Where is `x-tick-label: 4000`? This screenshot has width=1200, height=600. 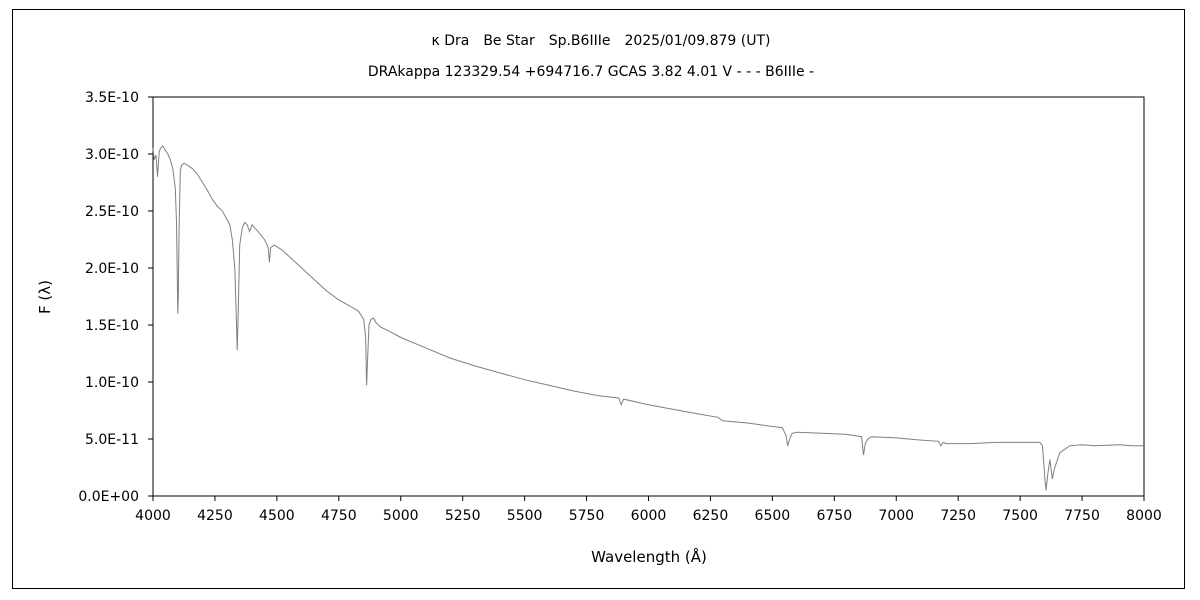 x-tick-label: 4000 is located at coordinates (153, 516).